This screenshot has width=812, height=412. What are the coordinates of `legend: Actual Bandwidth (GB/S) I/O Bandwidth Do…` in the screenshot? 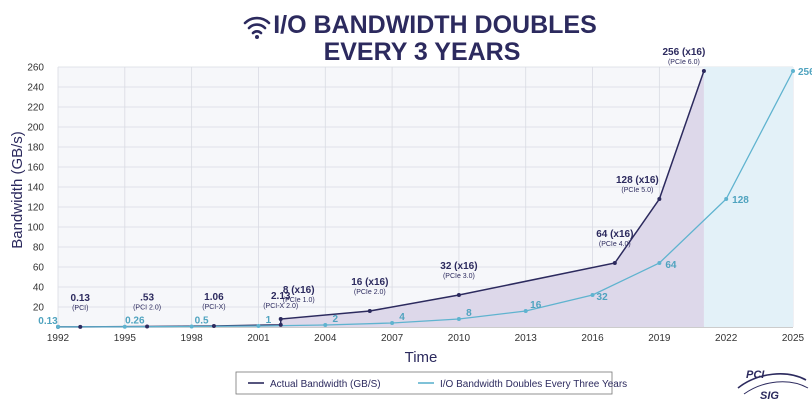 It's located at (431, 383).